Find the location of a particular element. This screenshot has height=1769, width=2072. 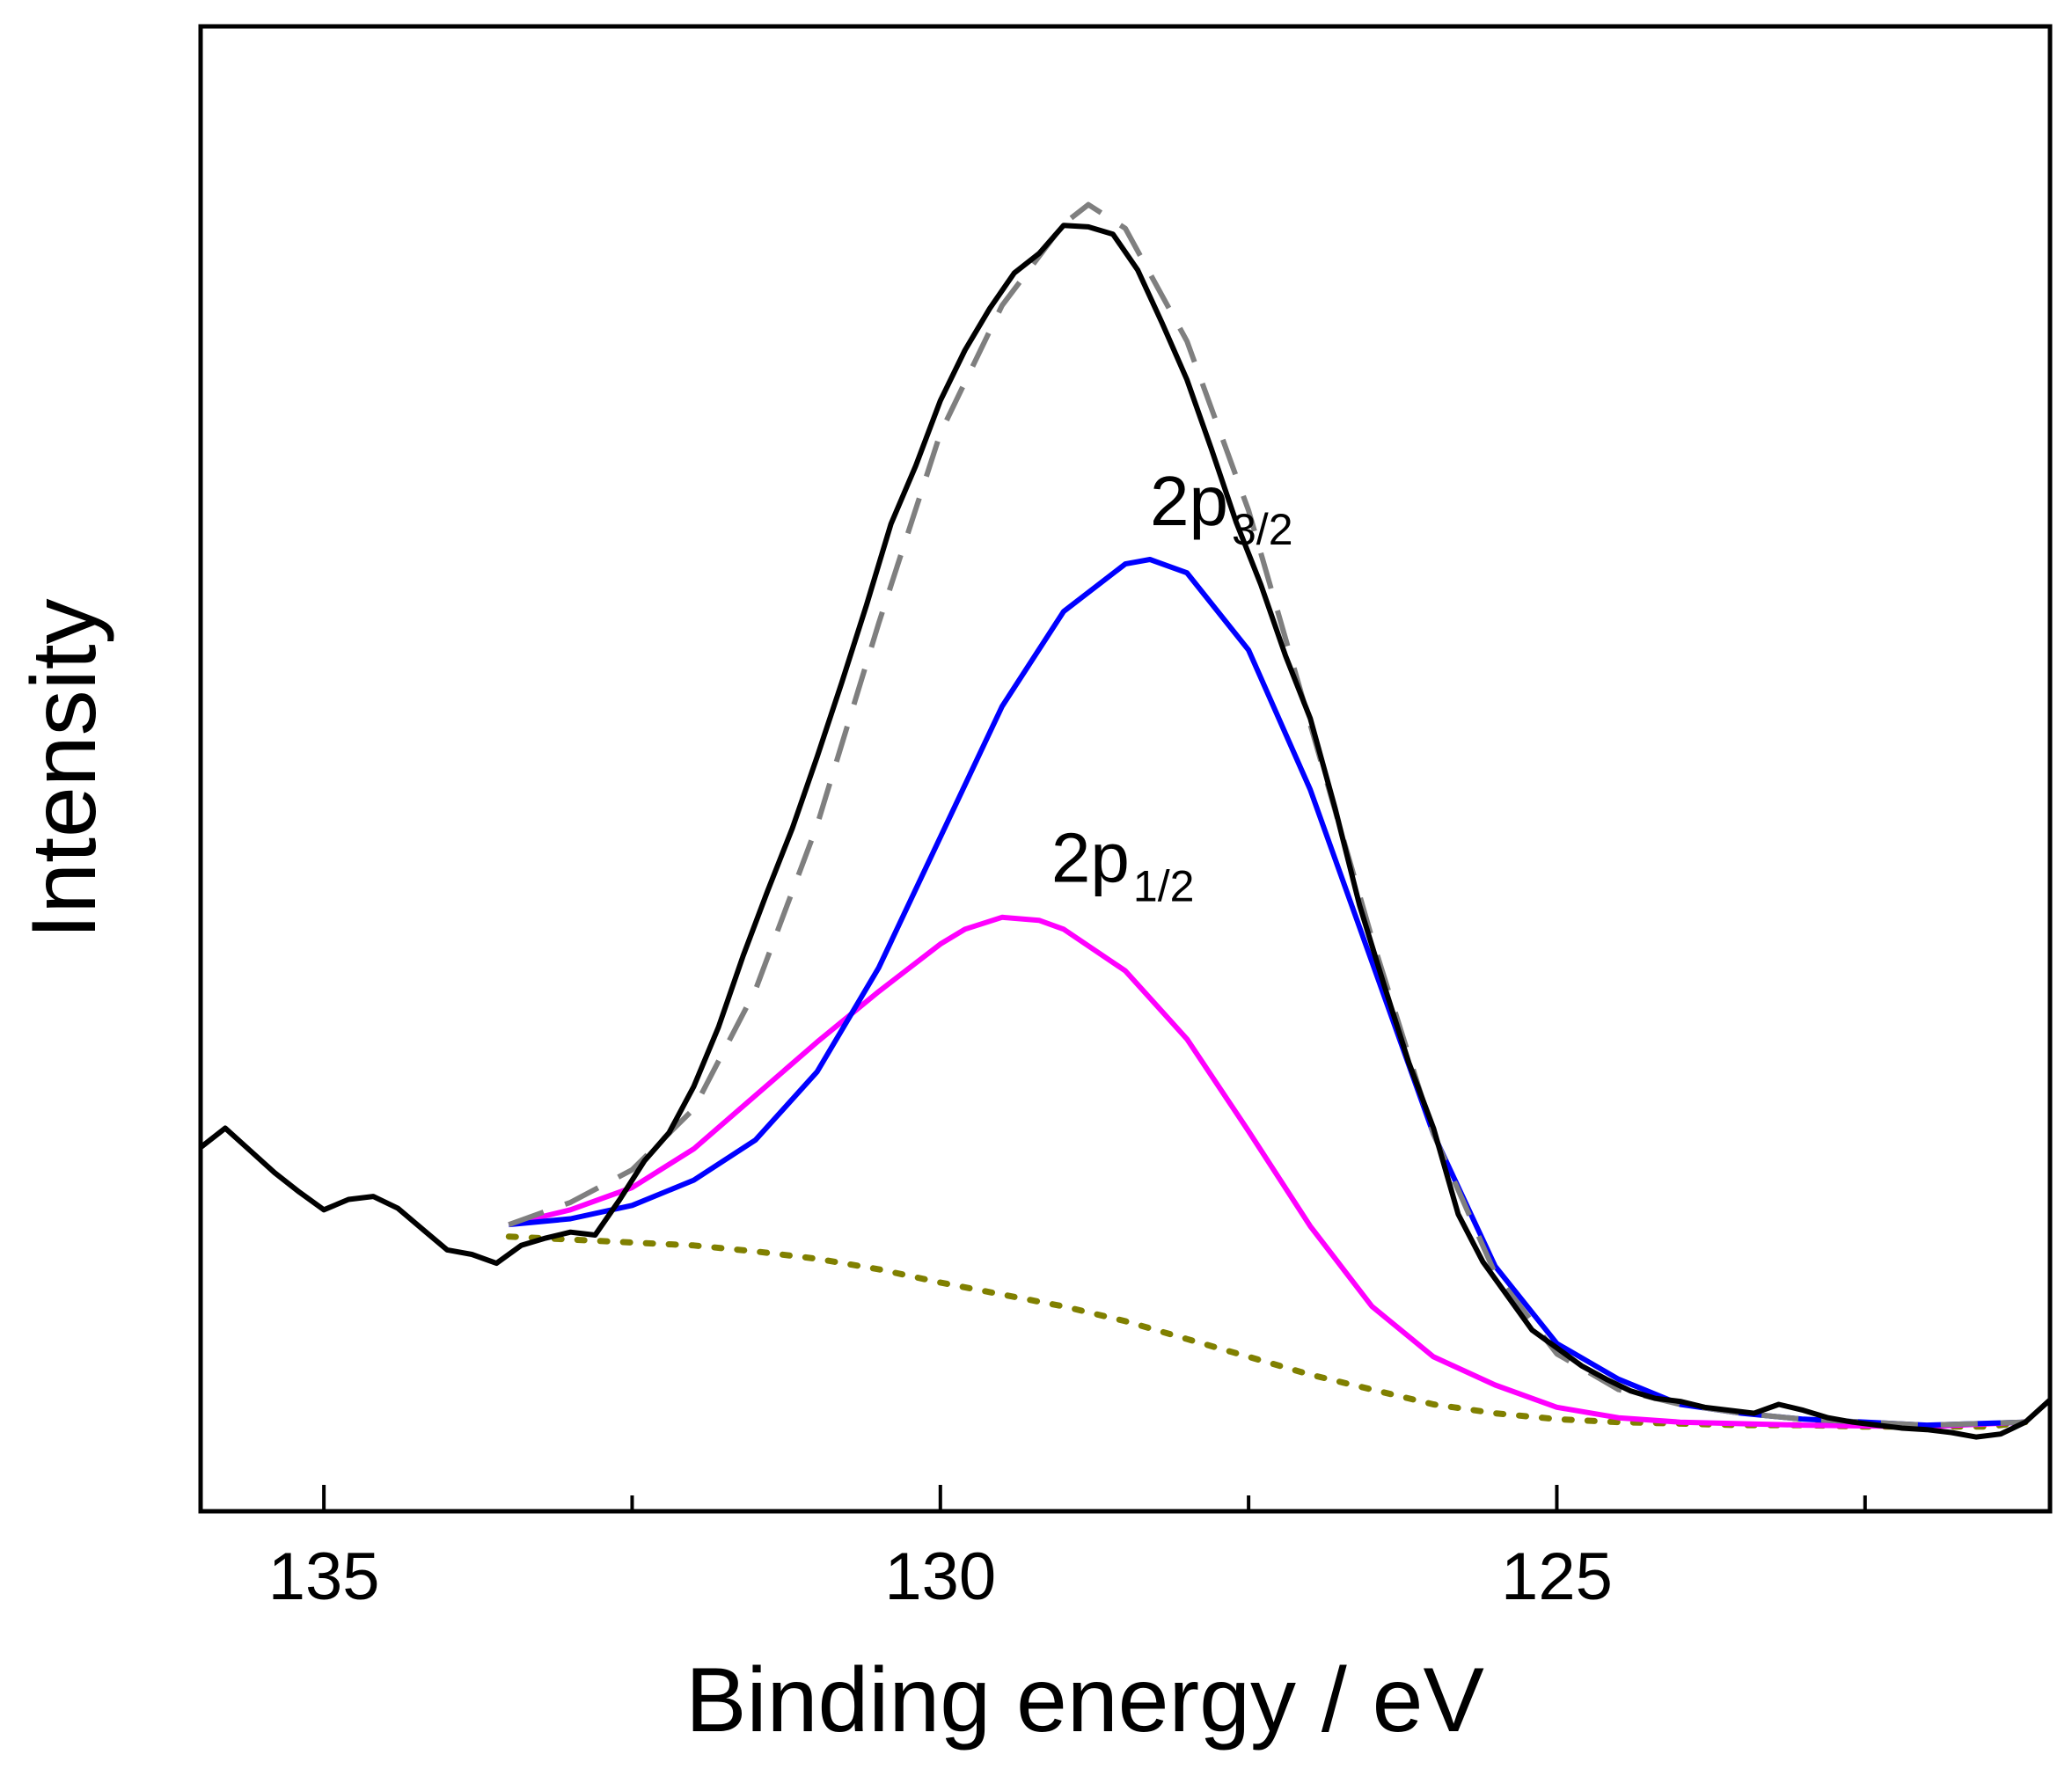

x-axis-ticks is located at coordinates (1094, 1498).